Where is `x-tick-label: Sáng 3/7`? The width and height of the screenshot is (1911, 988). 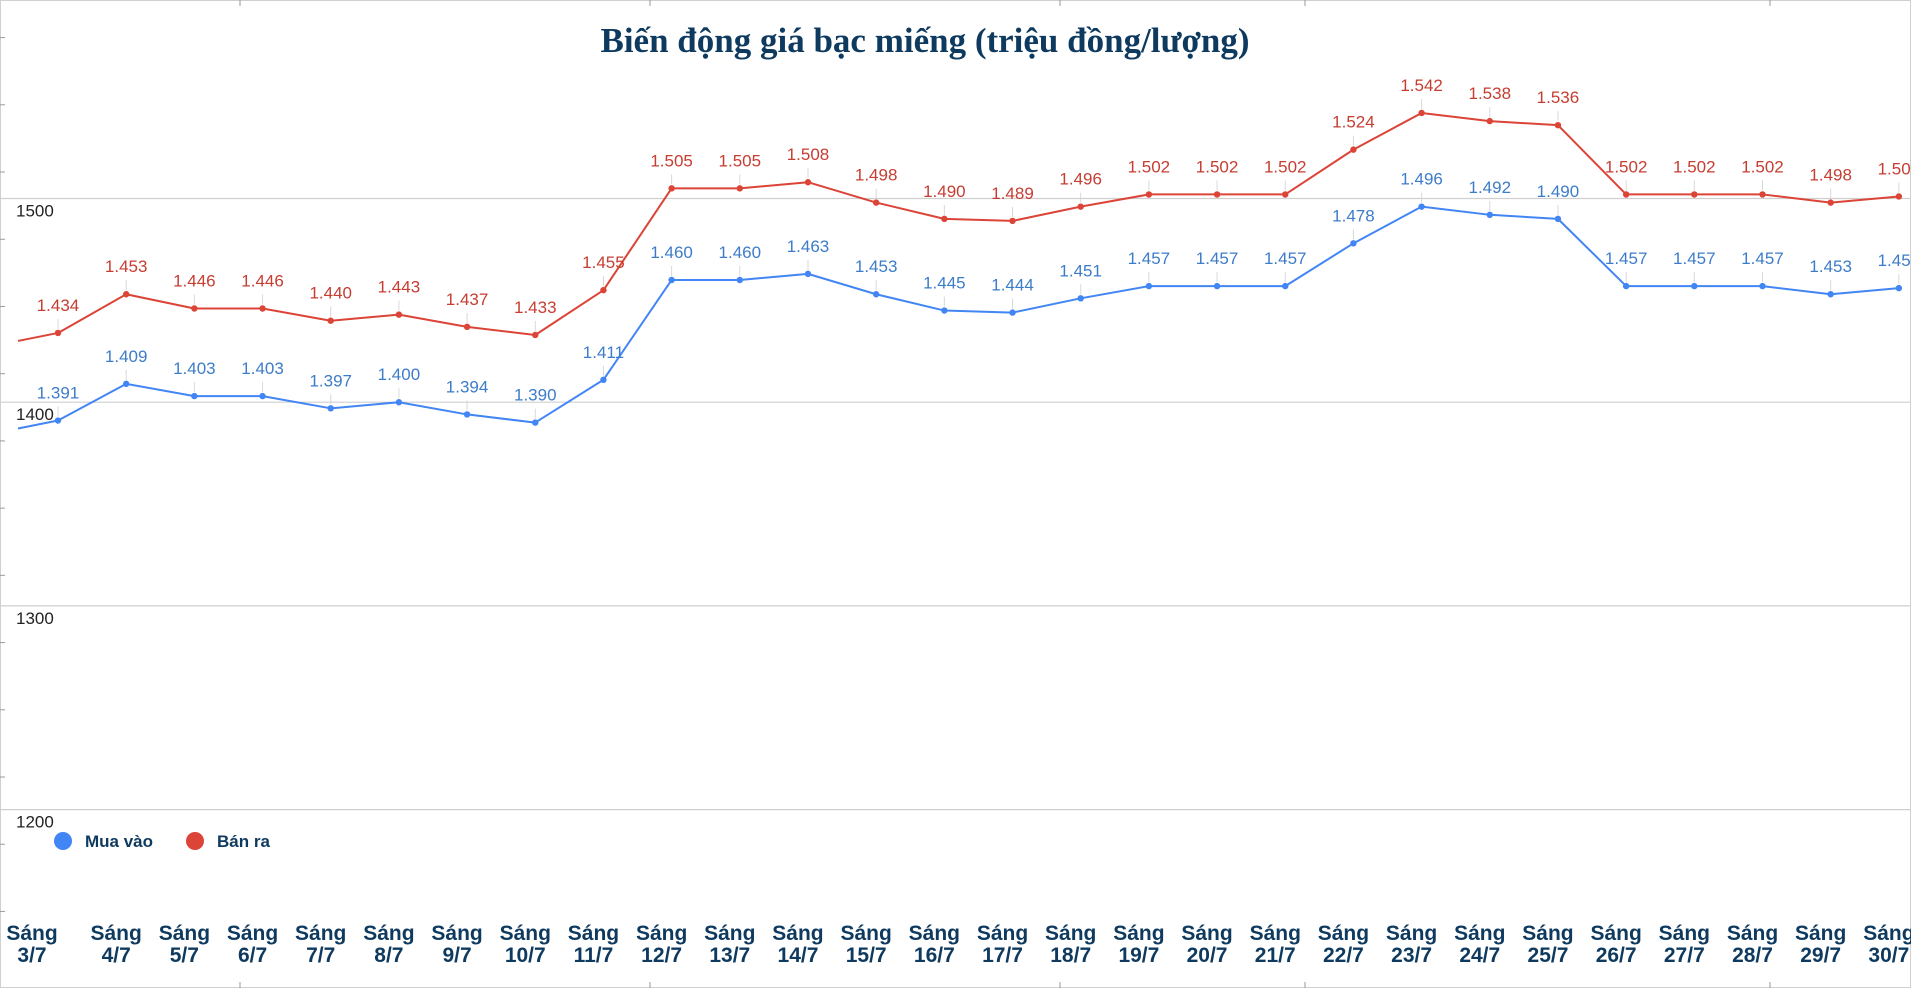
x-tick-label: Sáng 3/7 is located at coordinates (31, 944).